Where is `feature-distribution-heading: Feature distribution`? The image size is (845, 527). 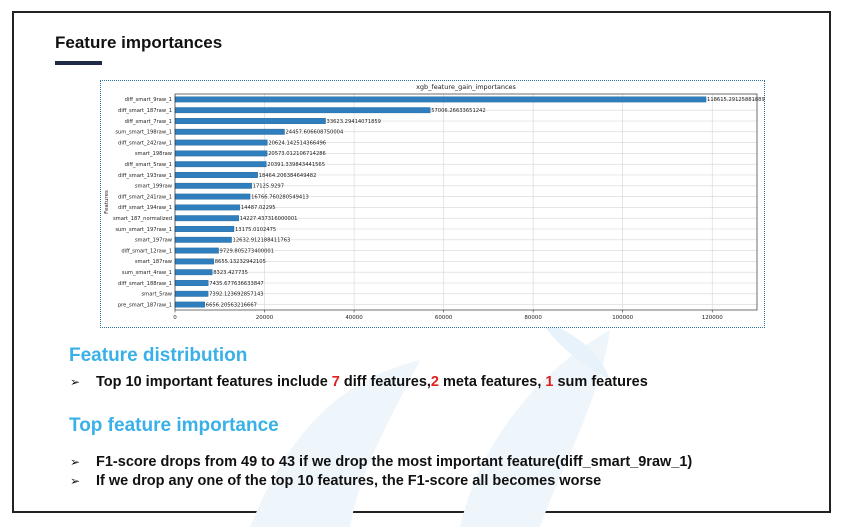
feature-distribution-heading: Feature distribution is located at coordinates (158, 355).